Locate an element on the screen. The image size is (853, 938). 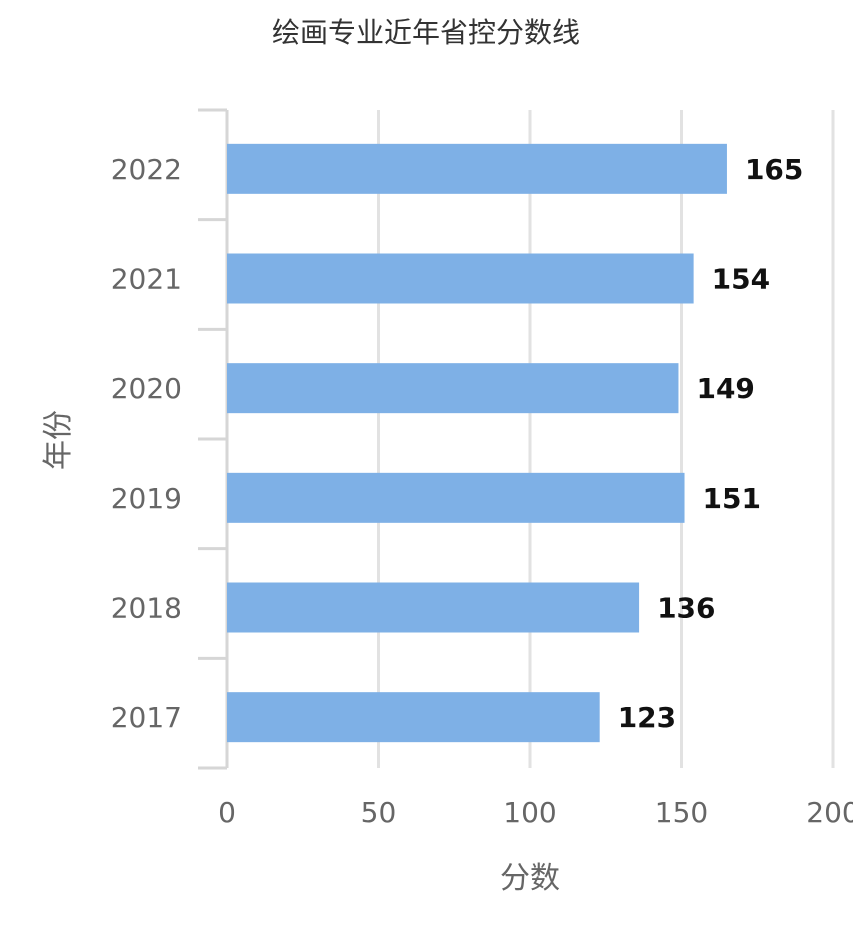
x-tick-label: 100 is located at coordinates (529, 812).